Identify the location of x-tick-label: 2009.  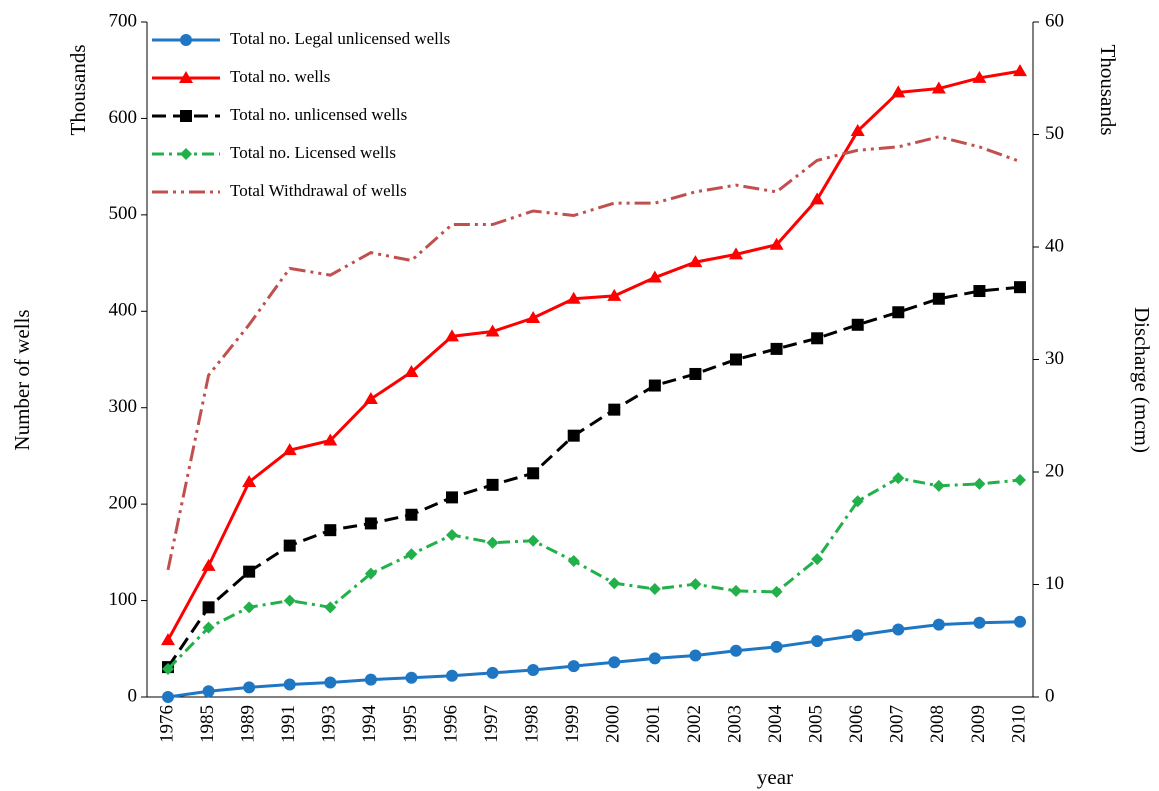
(978, 724).